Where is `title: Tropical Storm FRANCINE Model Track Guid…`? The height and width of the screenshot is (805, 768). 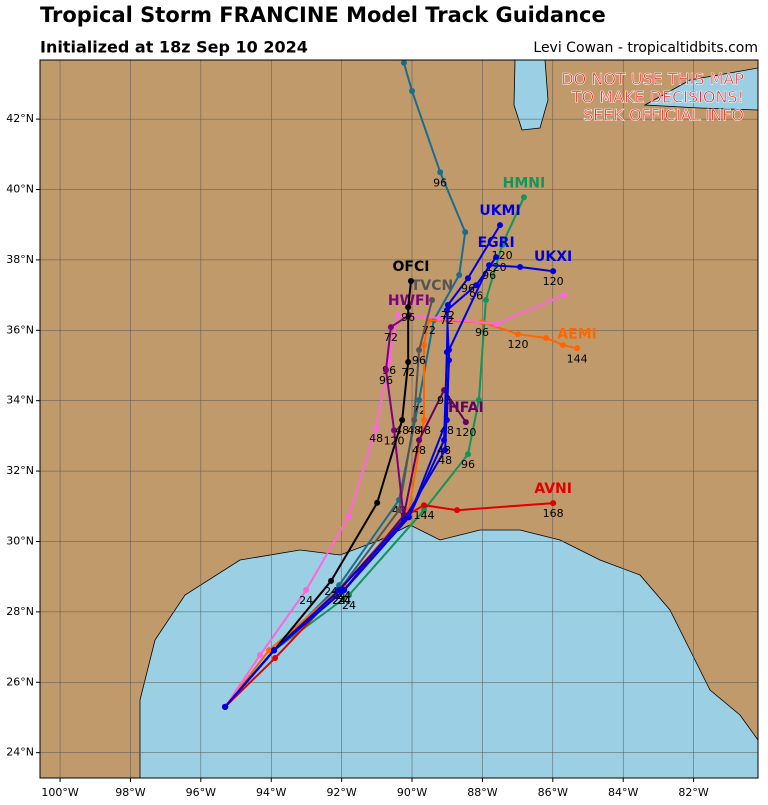
title: Tropical Storm FRANCINE Model Track Guid… is located at coordinates (323, 15).